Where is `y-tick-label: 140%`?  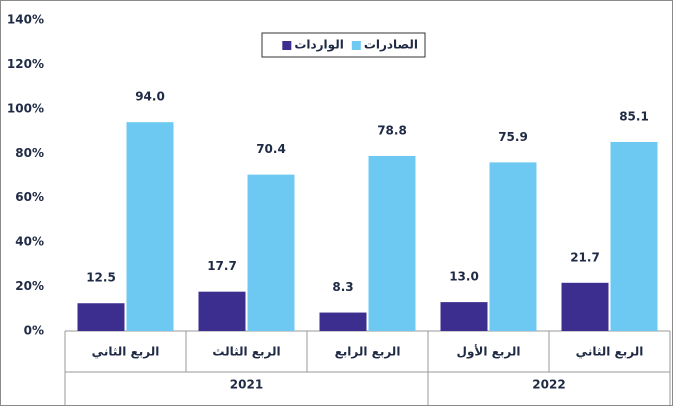 y-tick-label: 140% is located at coordinates (25, 20).